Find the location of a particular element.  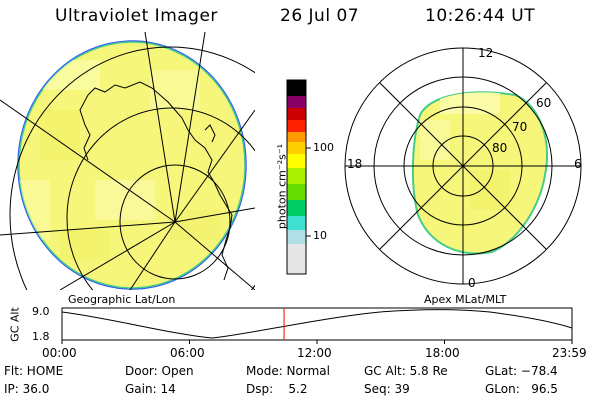

altitude-tick-high: 9.0 is located at coordinates (41, 311).